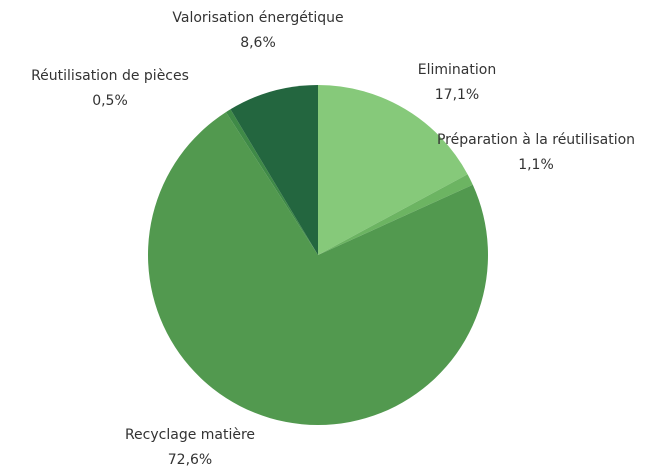 This screenshot has height=468, width=663. I want to click on slice-value-label: 72,6%, so click(190, 460).